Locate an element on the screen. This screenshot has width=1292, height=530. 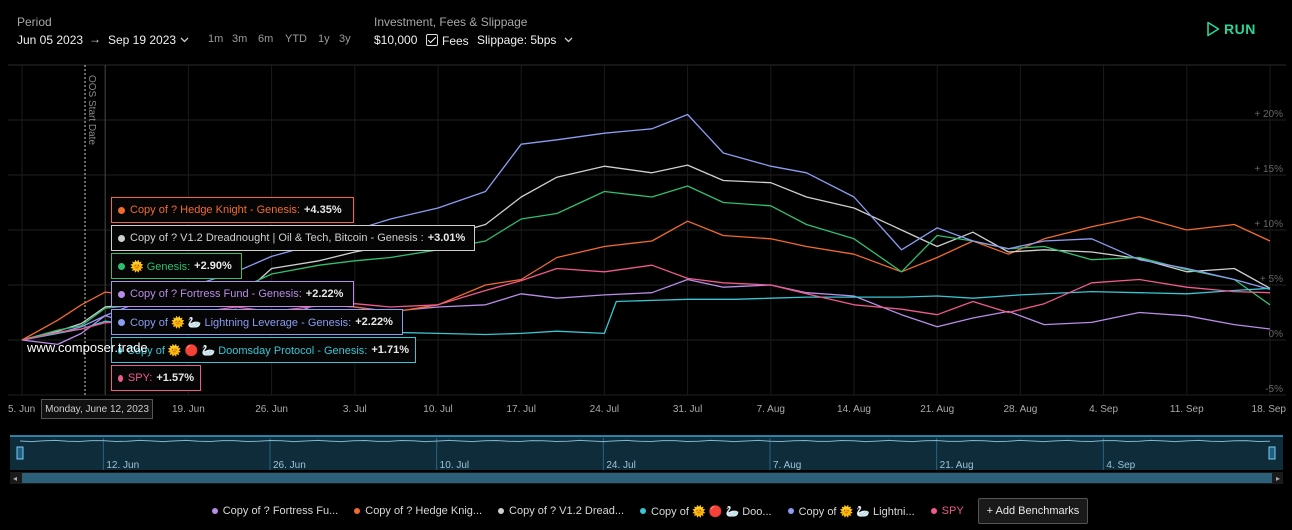
range-ytd: YTD is located at coordinates (296, 39).